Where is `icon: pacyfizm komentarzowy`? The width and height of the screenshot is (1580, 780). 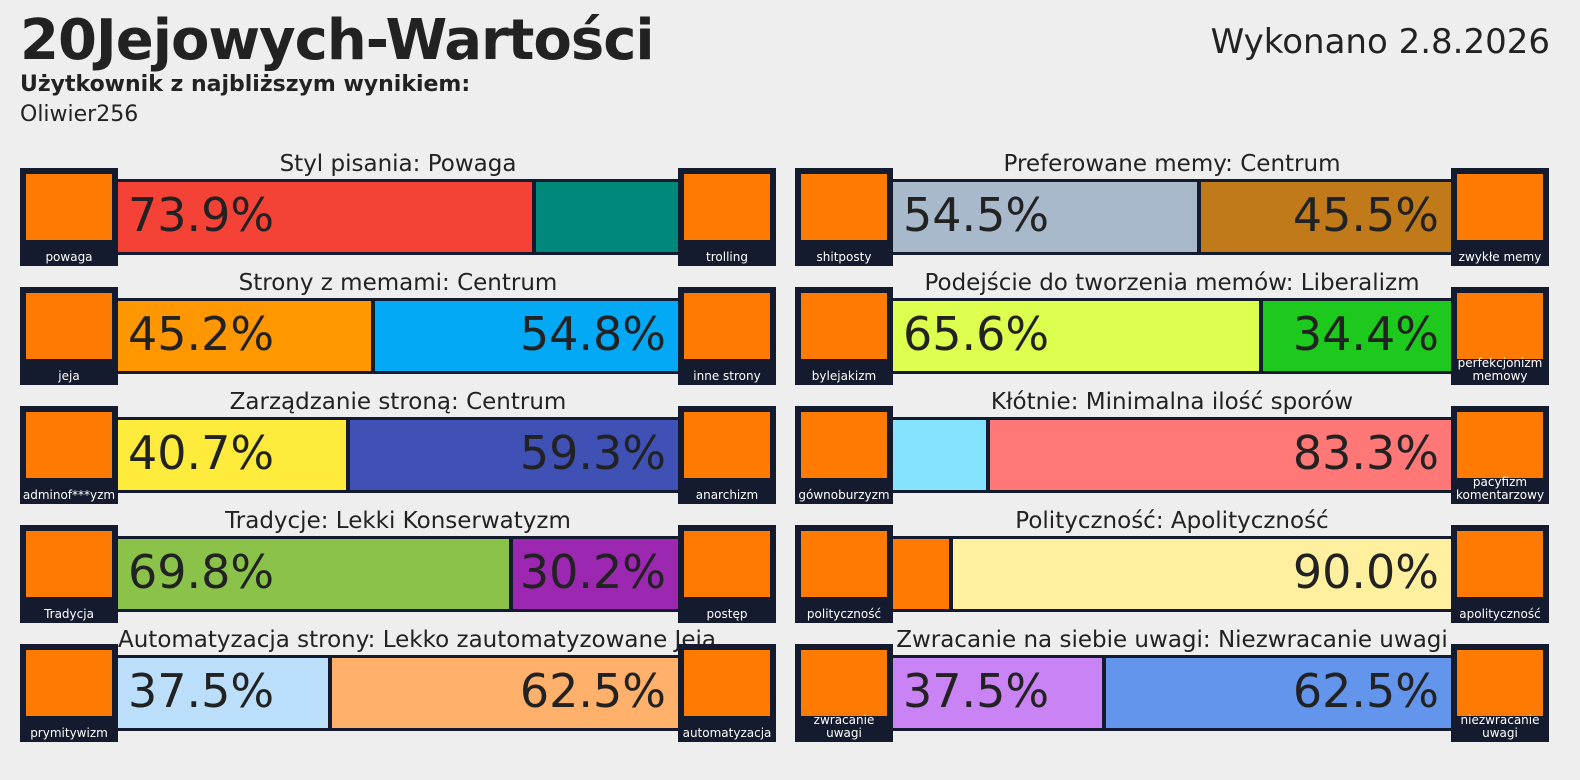
icon: pacyfizm komentarzowy is located at coordinates (1500, 455).